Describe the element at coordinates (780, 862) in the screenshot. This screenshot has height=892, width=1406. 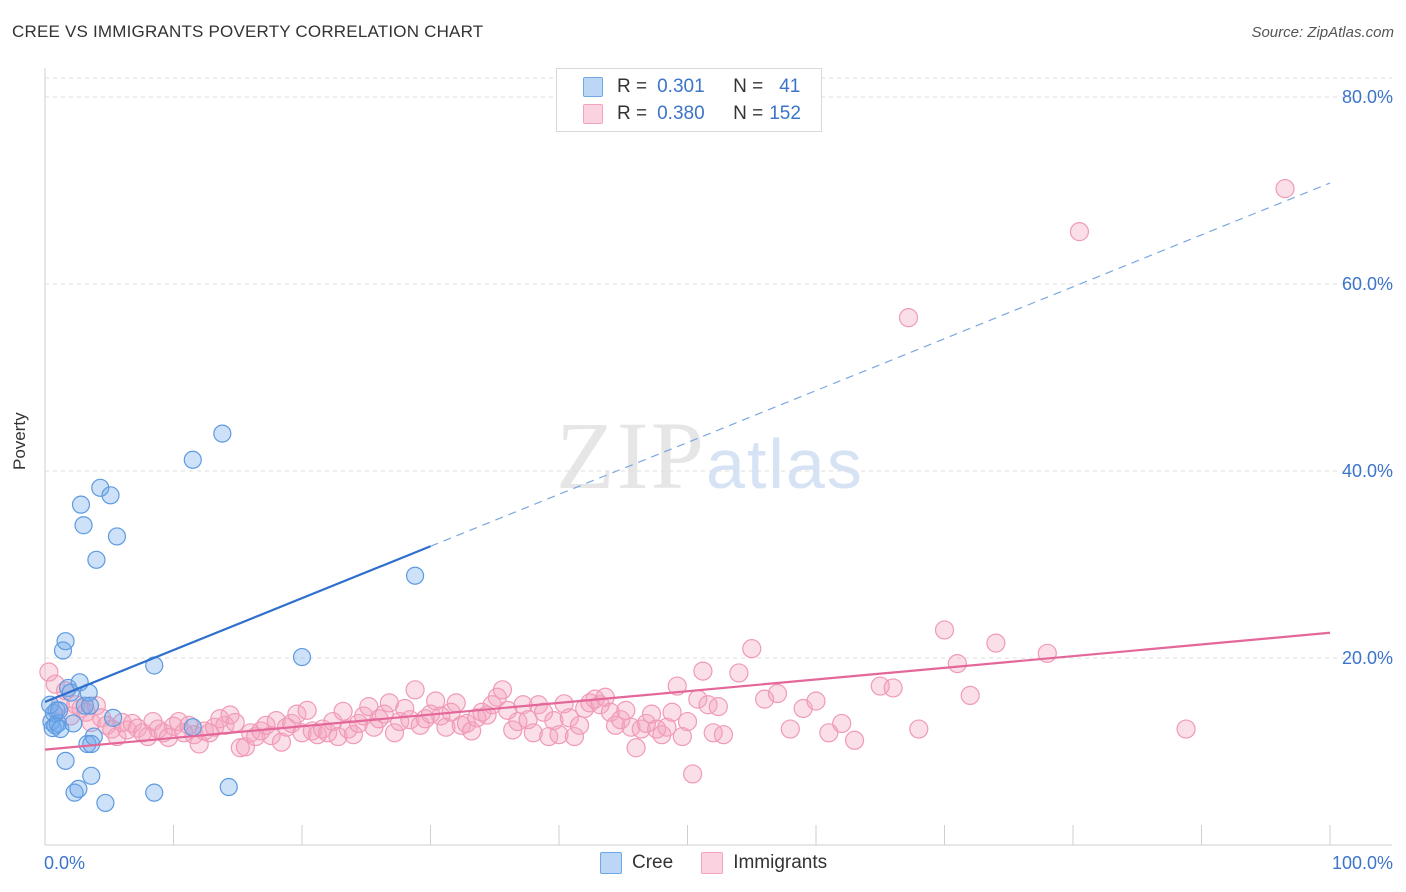
I see `legend-immigrants-label: Immigrants` at that location.